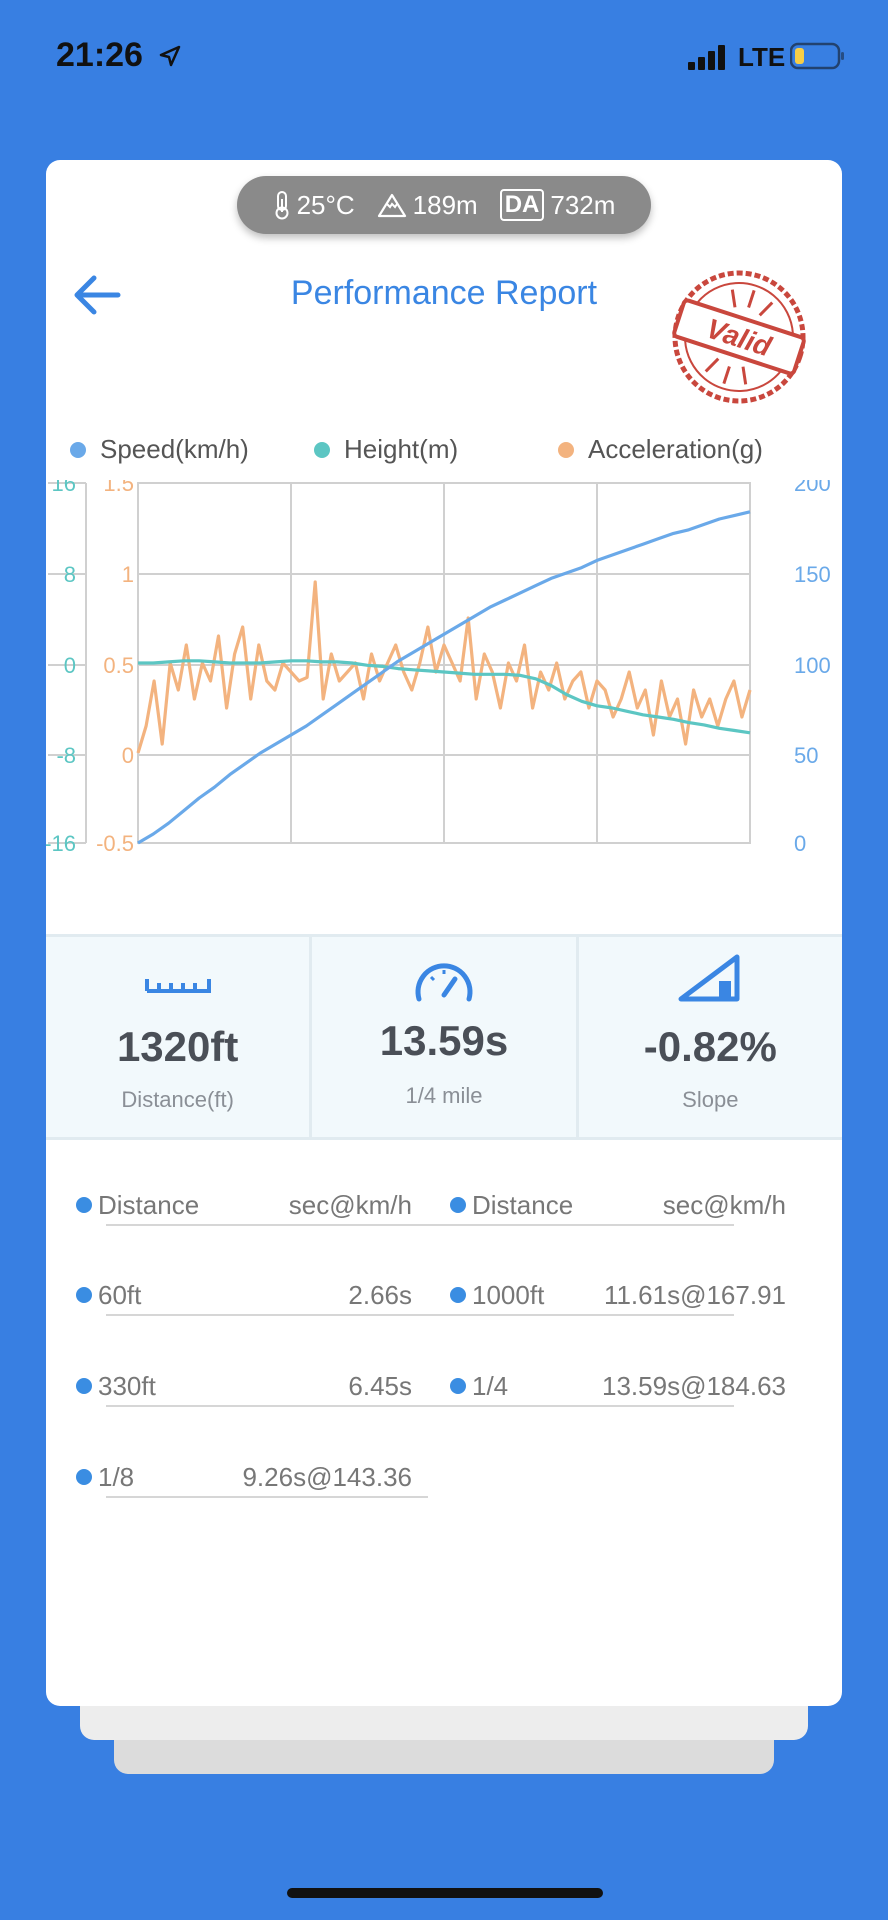  Describe the element at coordinates (78, 449) in the screenshot. I see `legend-speed-dot` at that location.